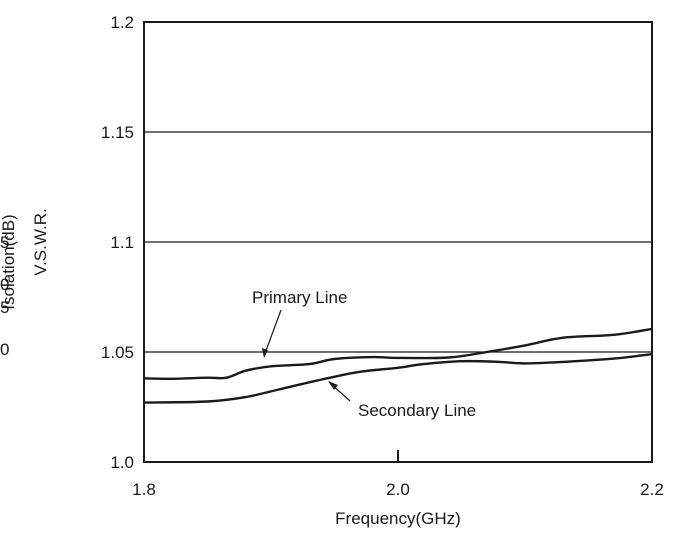 This screenshot has height=533, width=682. I want to click on y-axis-title: V.S.W.R., so click(40, 241).